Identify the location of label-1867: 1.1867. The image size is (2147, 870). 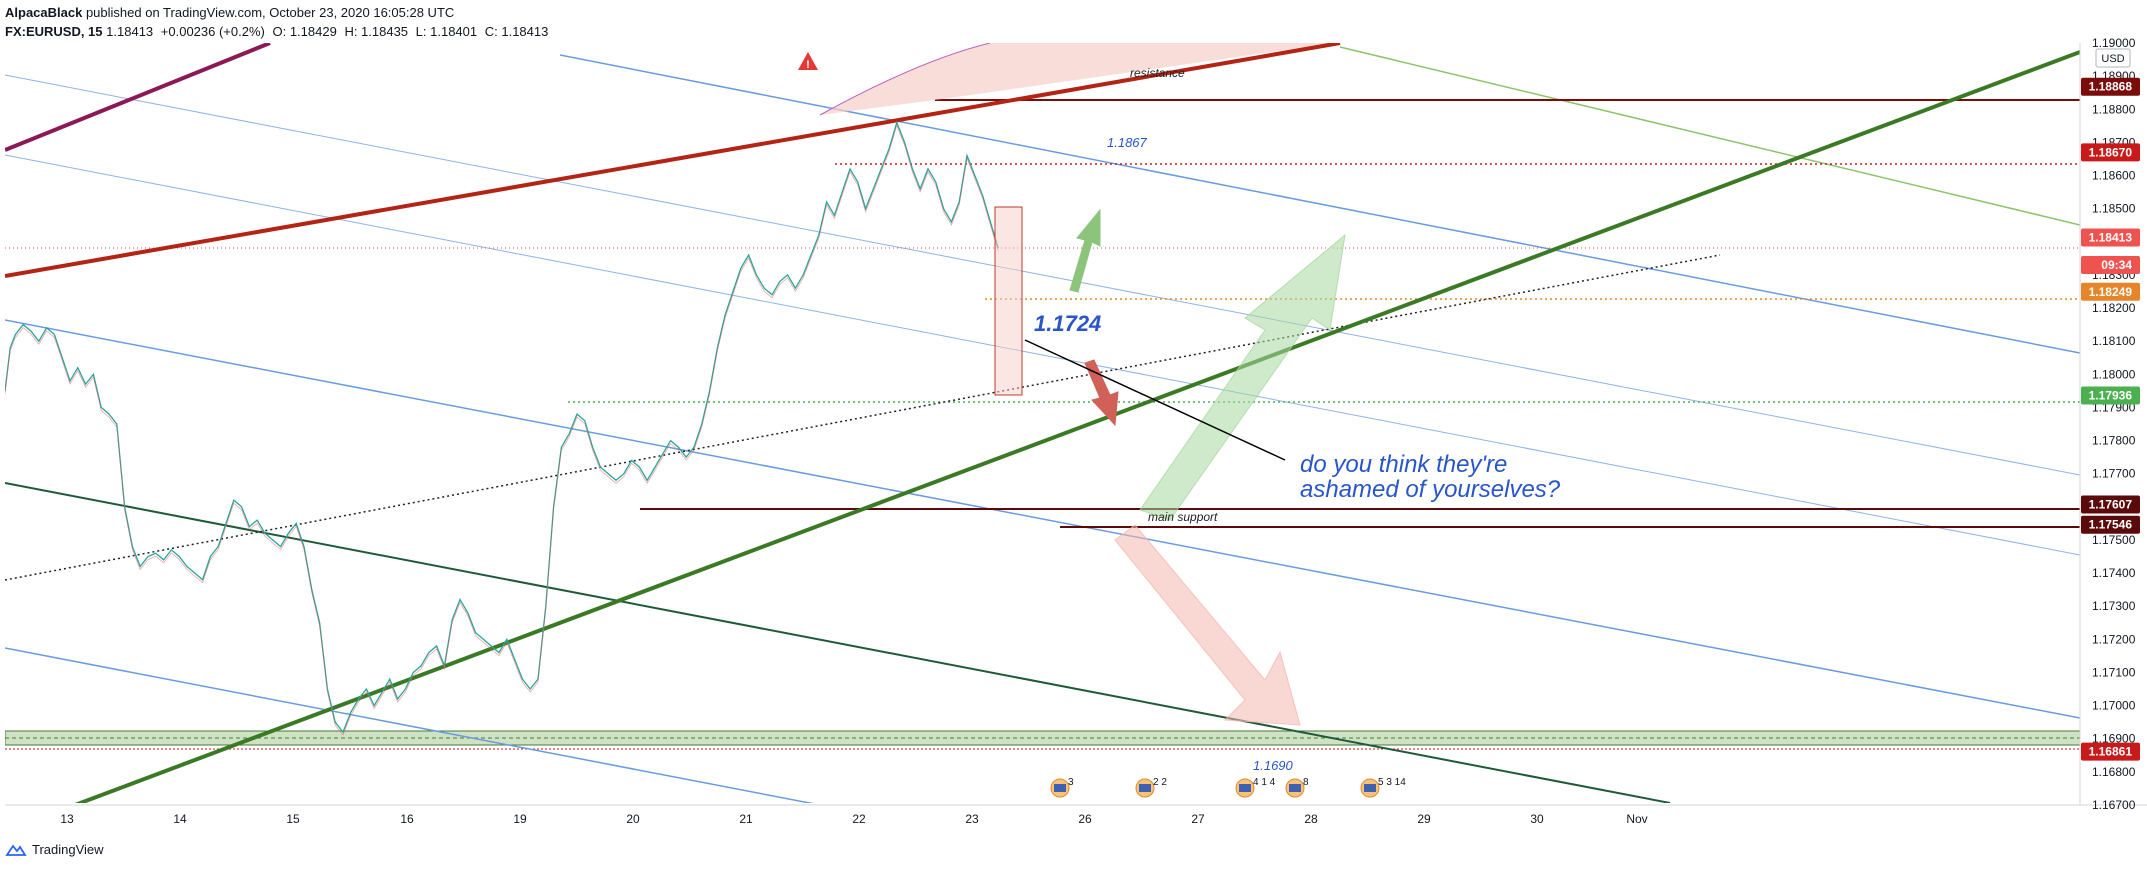
(1127, 142).